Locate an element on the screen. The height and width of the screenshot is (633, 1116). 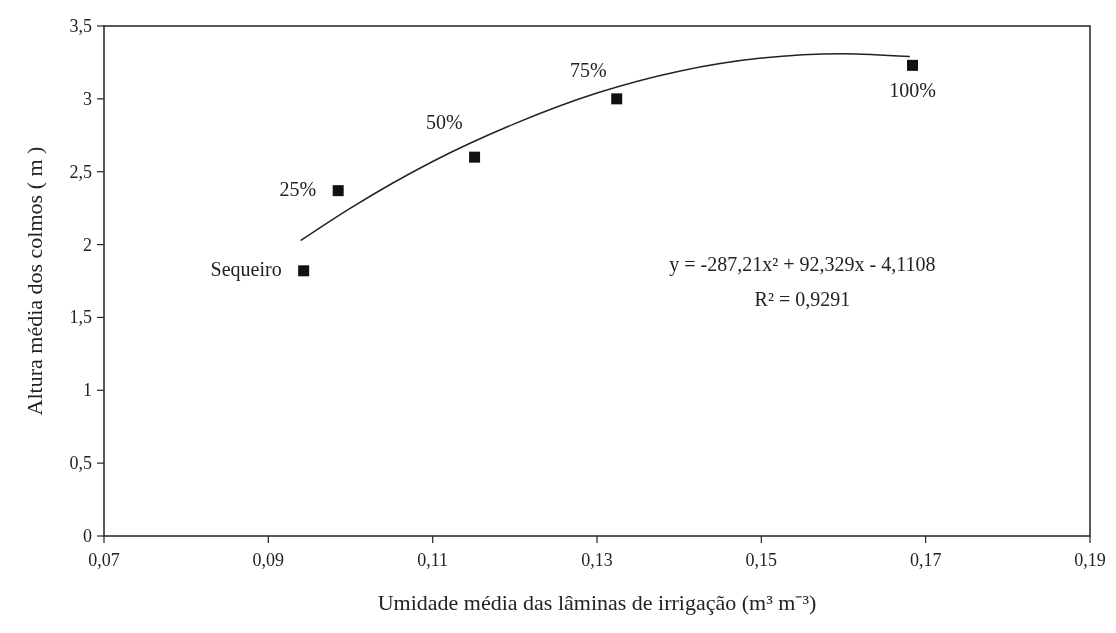
x-tick-label: 0,15 is located at coordinates (761, 560).